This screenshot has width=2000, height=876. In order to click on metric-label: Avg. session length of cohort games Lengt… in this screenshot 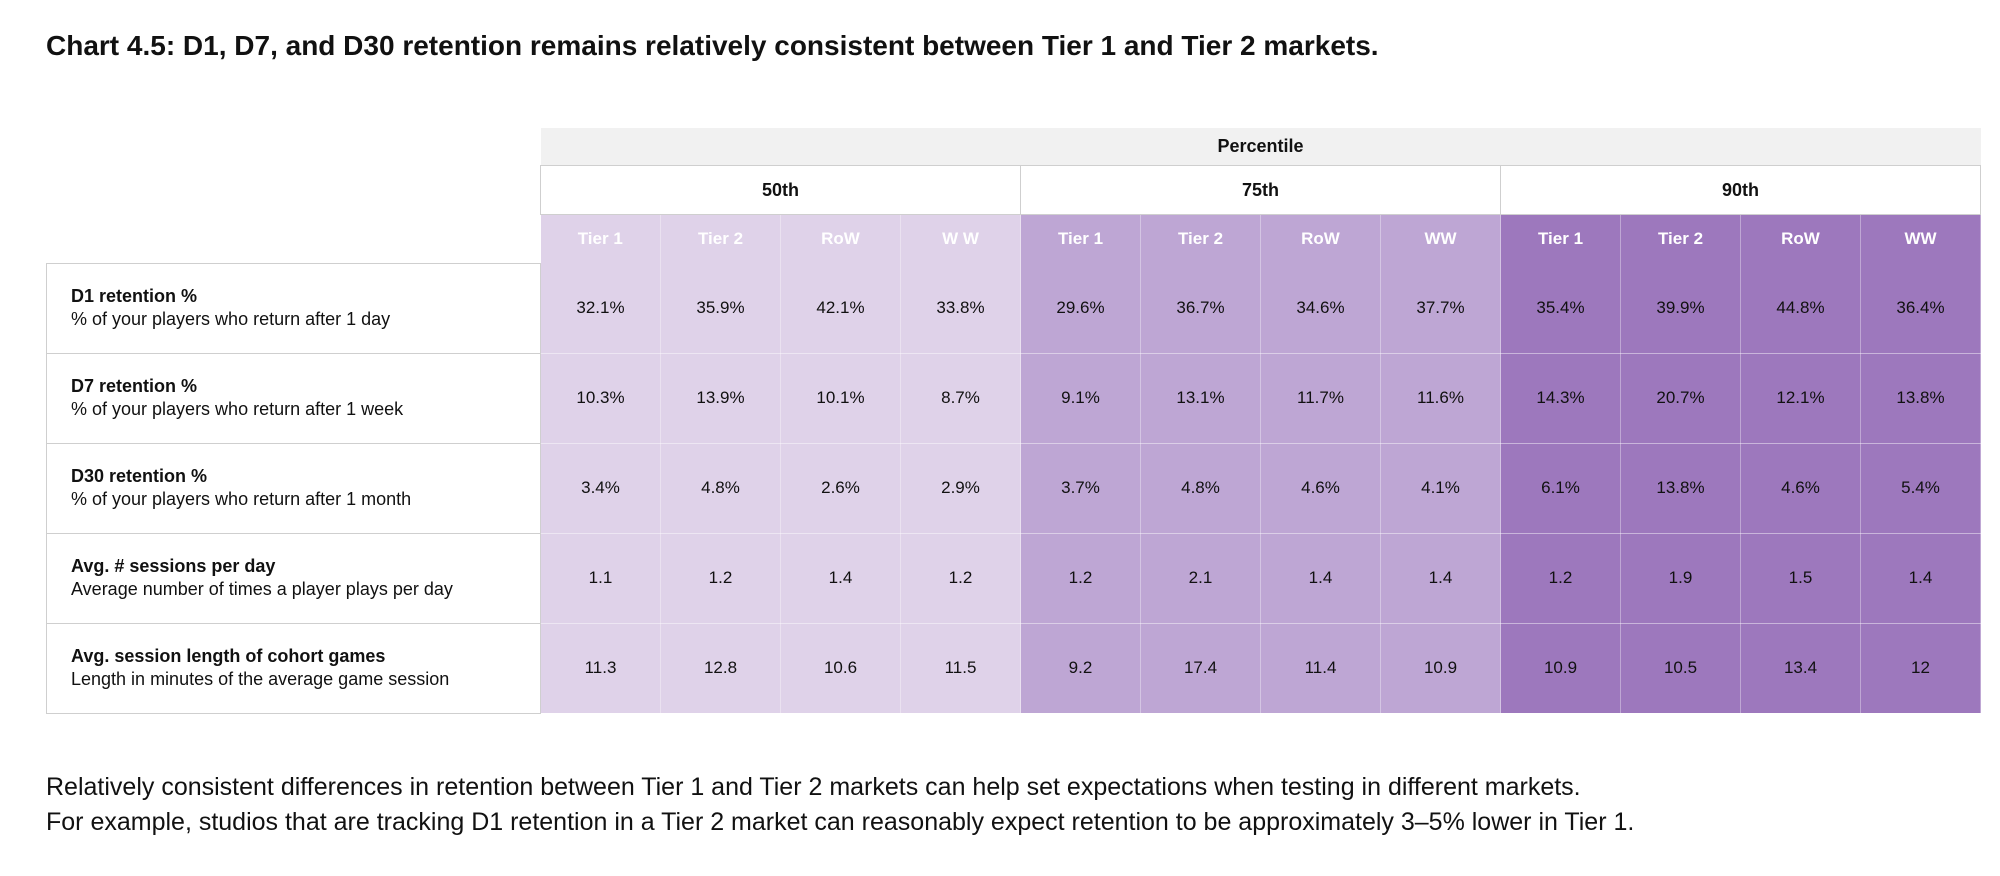, I will do `click(293, 668)`.